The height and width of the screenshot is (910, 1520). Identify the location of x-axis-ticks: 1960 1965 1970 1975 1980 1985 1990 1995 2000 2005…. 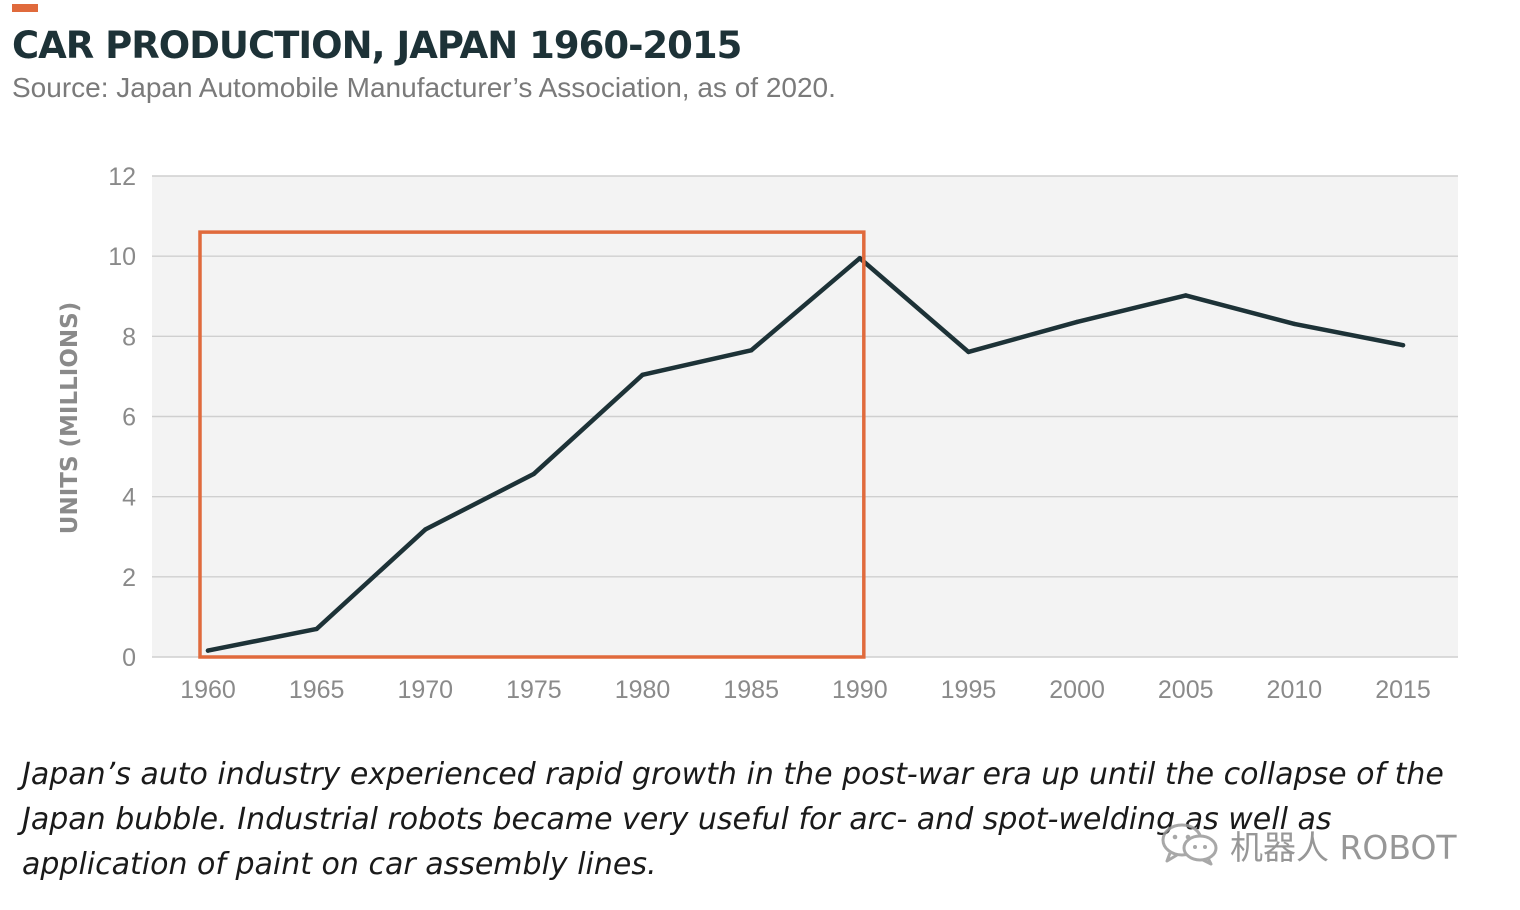
(805, 690).